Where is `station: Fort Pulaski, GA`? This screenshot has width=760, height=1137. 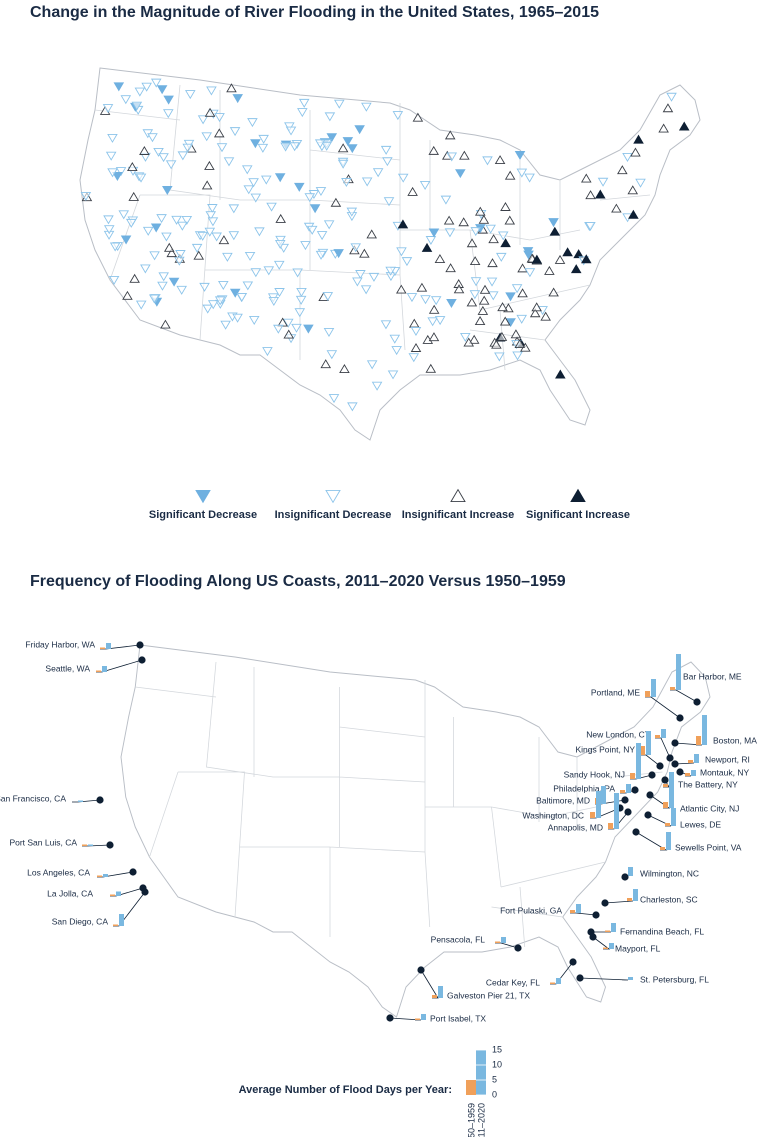 station: Fort Pulaski, GA is located at coordinates (550, 911).